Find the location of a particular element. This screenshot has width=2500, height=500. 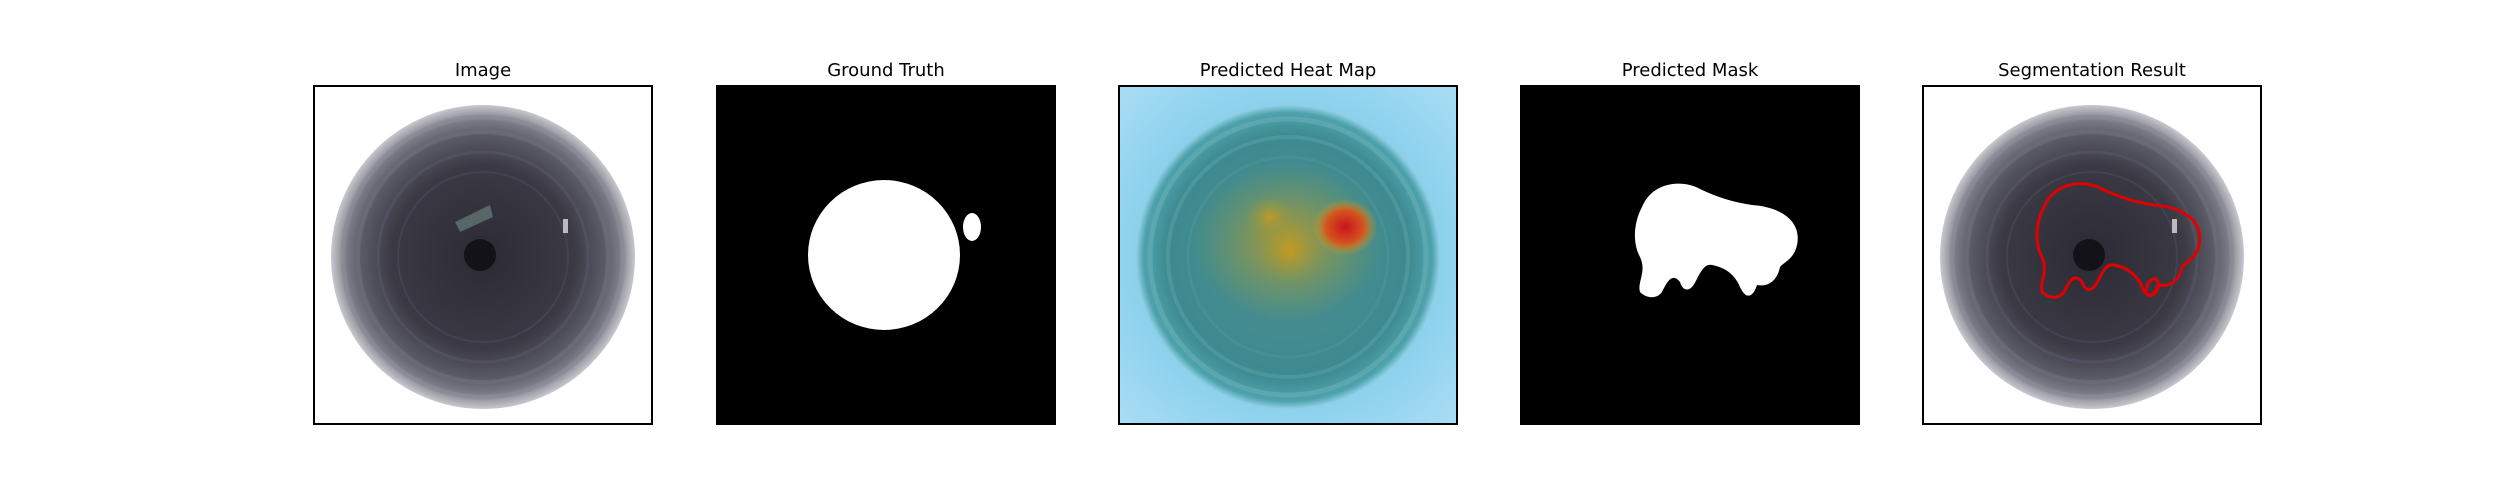

ground-truth-mask is located at coordinates (886, 255).